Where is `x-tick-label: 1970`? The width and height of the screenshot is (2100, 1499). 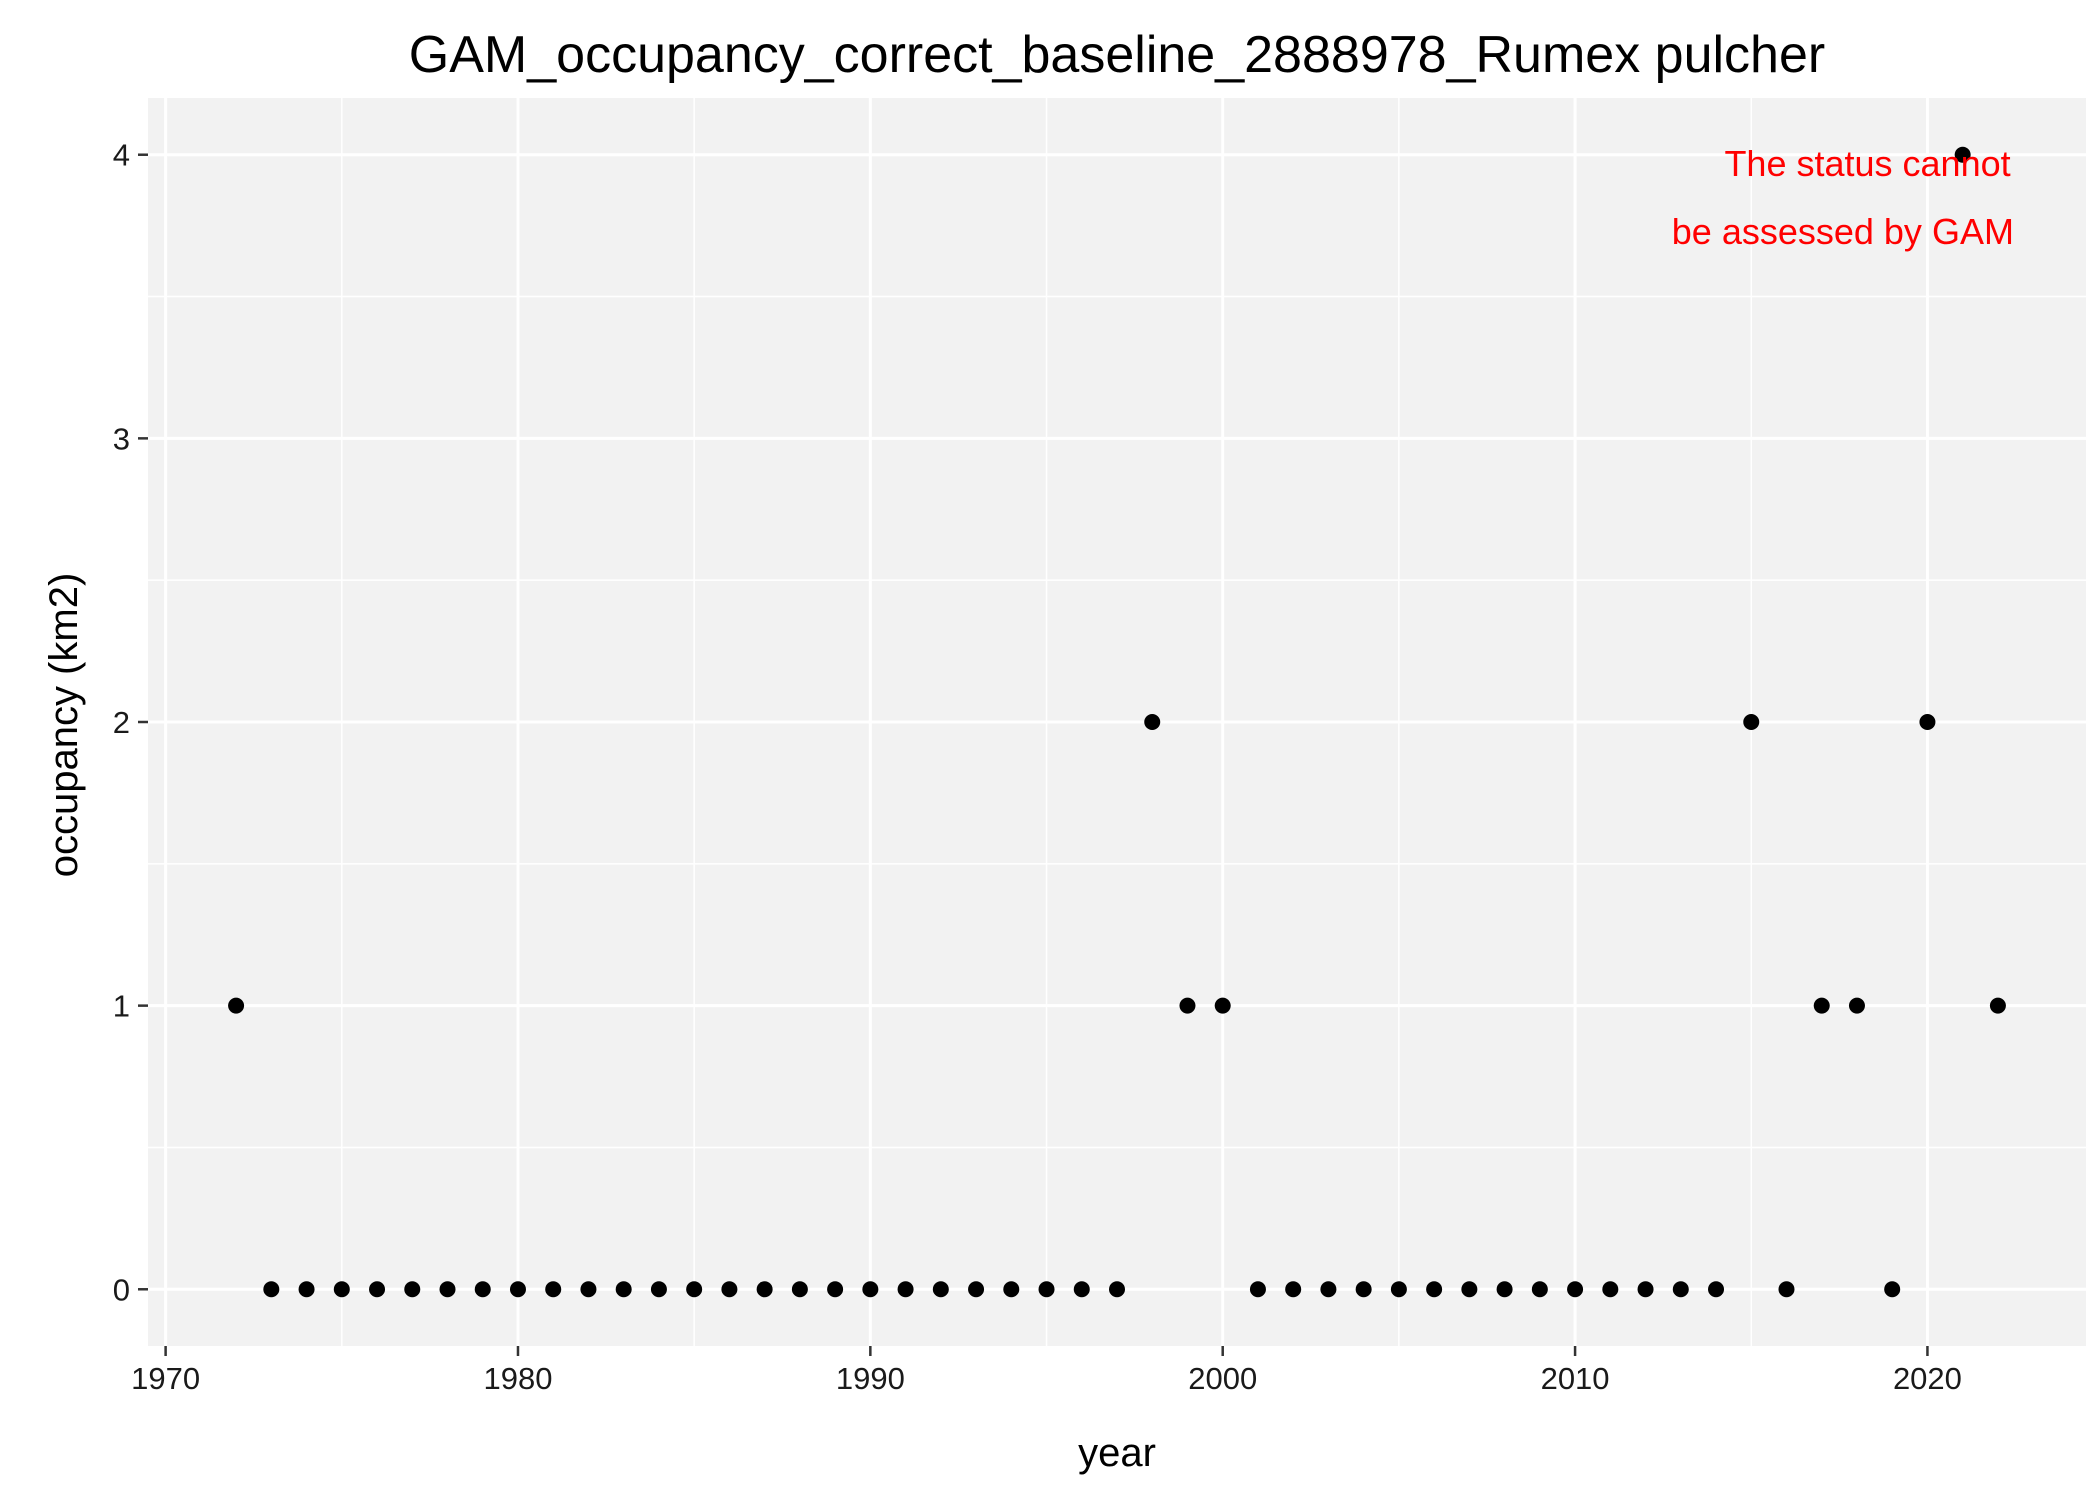
x-tick-label: 1970 is located at coordinates (165, 1378).